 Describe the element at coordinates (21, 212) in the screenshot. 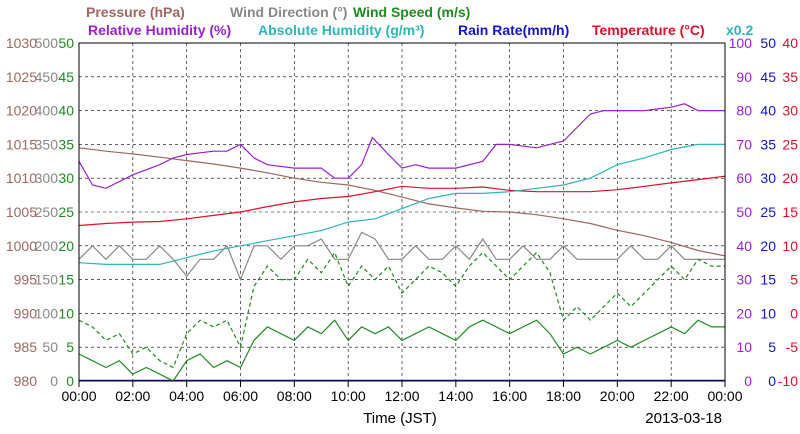

I see `tick-pressure: 1005` at that location.